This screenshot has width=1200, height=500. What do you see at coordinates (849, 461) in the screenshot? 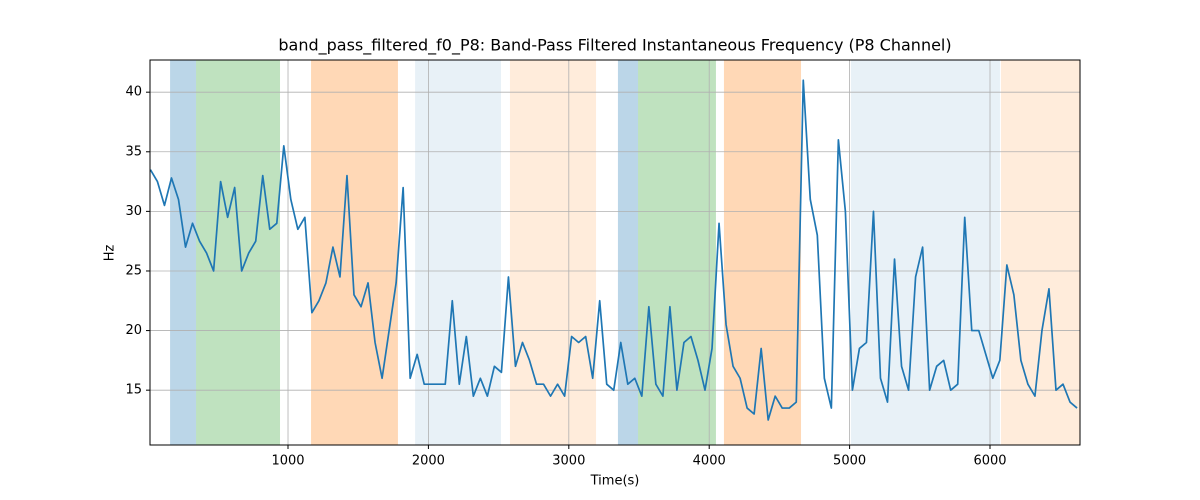
I see `x-tick-label: 5000` at bounding box center [849, 461].